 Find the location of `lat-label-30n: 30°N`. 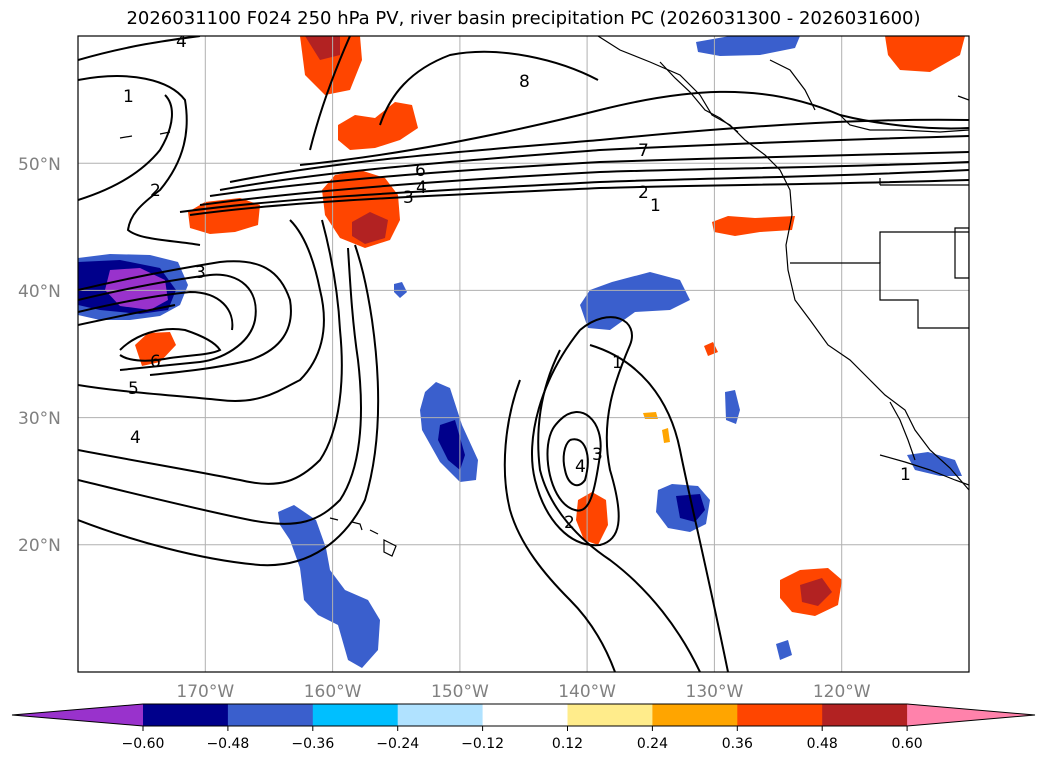

lat-label-30n: 30°N is located at coordinates (39, 419).